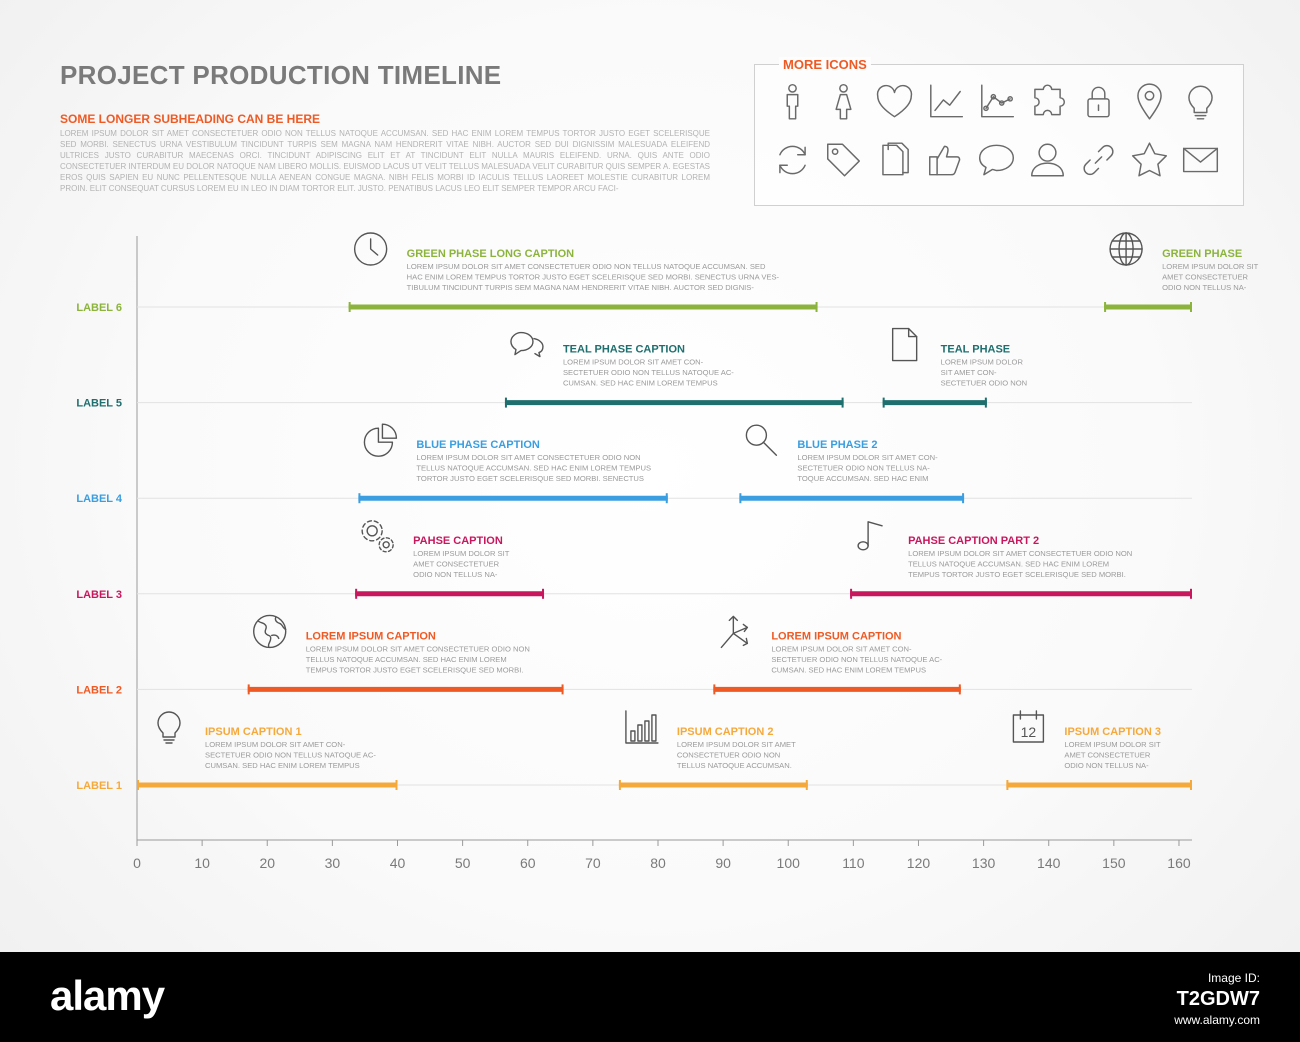  Describe the element at coordinates (973, 541) in the screenshot. I see `task-caption: PAHSE CAPTION PART 2` at that location.